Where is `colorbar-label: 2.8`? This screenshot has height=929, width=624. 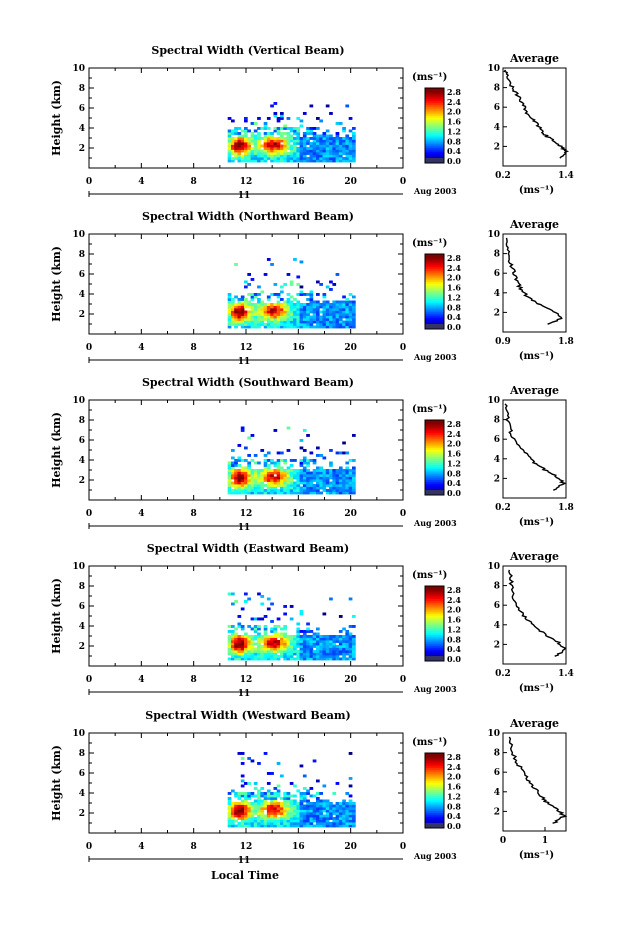 colorbar-label: 2.8 is located at coordinates (454, 424).